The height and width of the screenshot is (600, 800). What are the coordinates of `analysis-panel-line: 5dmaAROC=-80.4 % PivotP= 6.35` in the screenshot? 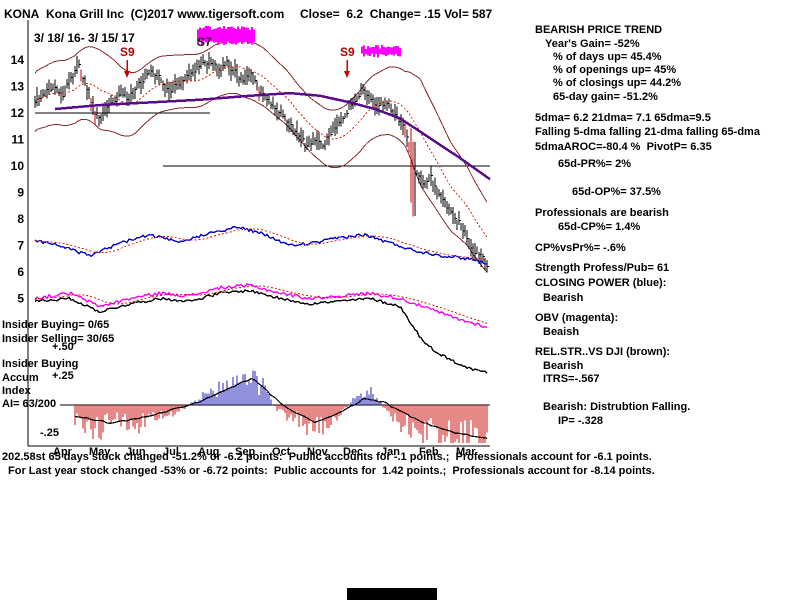 It's located at (623, 147).